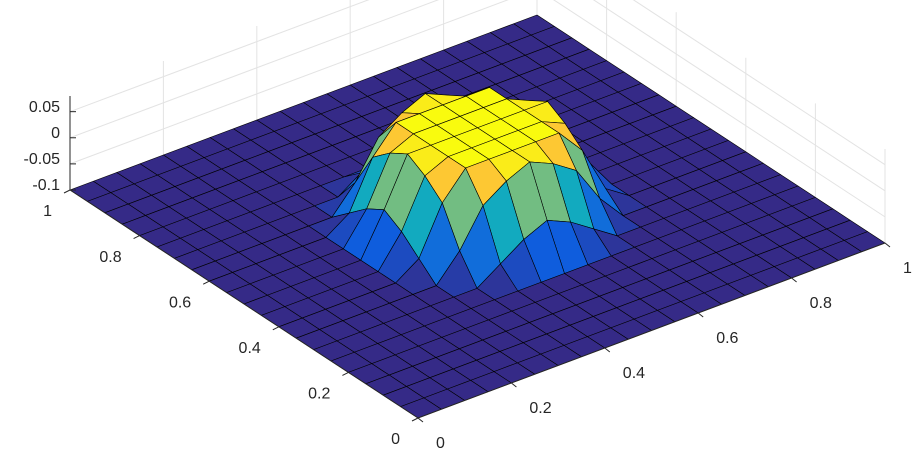 This screenshot has width=920, height=455. What do you see at coordinates (727, 338) in the screenshot?
I see `x-tick-label: 0.6` at bounding box center [727, 338].